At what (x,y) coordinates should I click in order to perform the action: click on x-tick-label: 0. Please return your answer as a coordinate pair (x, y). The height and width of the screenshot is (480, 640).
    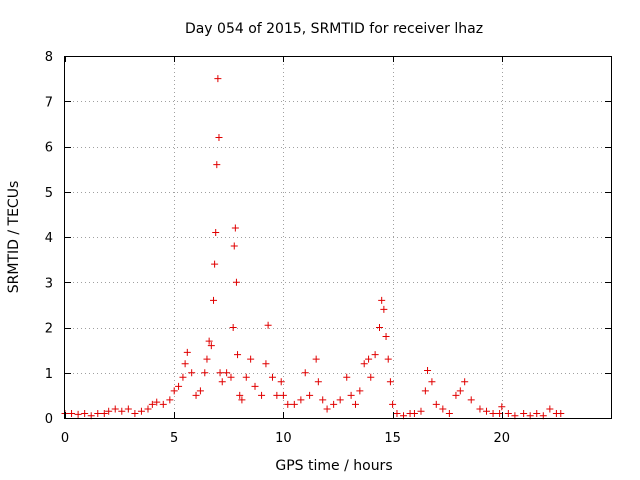
    Looking at the image, I should click on (65, 438).